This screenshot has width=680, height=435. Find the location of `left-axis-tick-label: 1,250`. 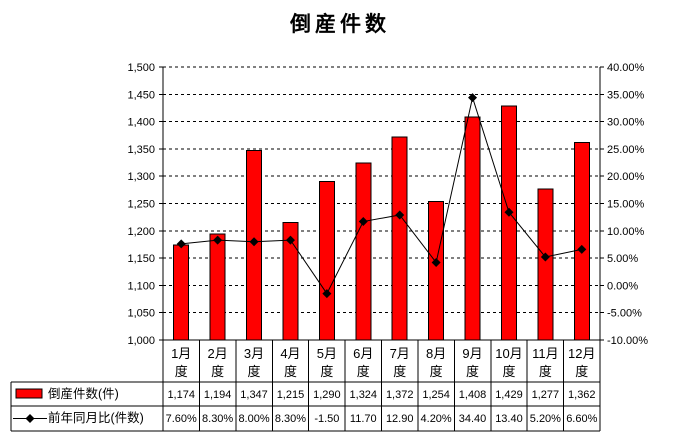

left-axis-tick-label: 1,250 is located at coordinates (141, 205).